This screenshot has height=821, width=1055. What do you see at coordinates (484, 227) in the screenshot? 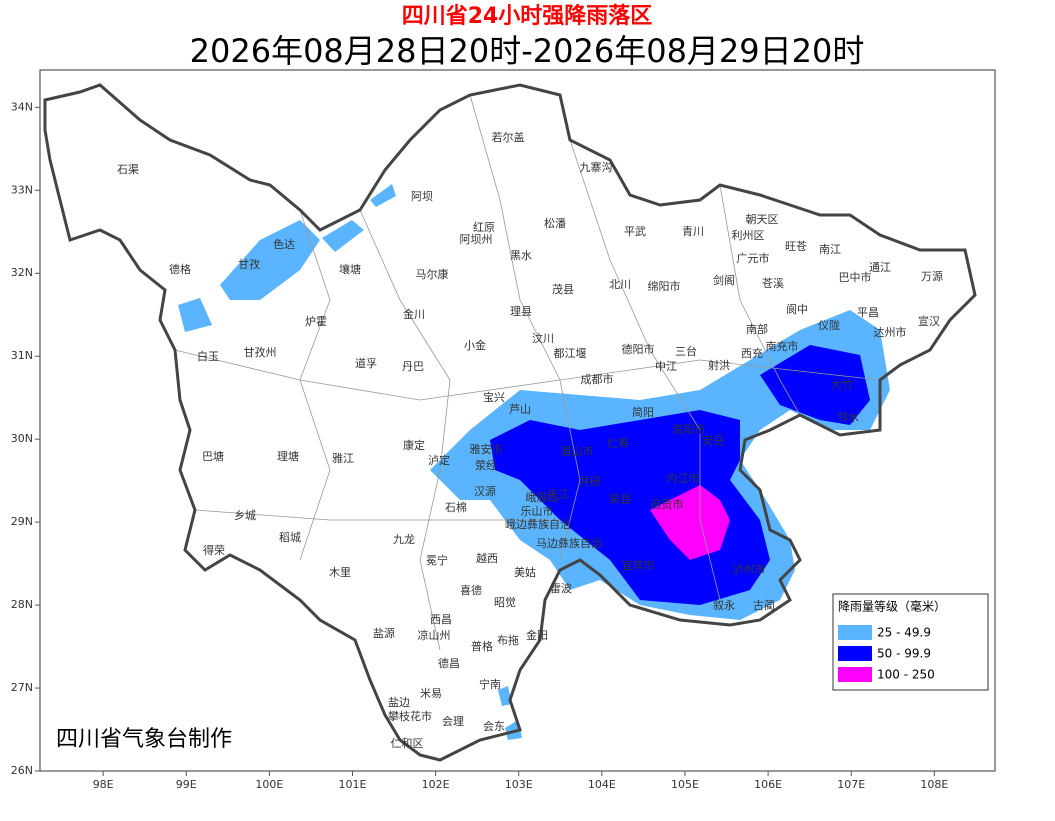
I see `place-label: 红原` at bounding box center [484, 227].